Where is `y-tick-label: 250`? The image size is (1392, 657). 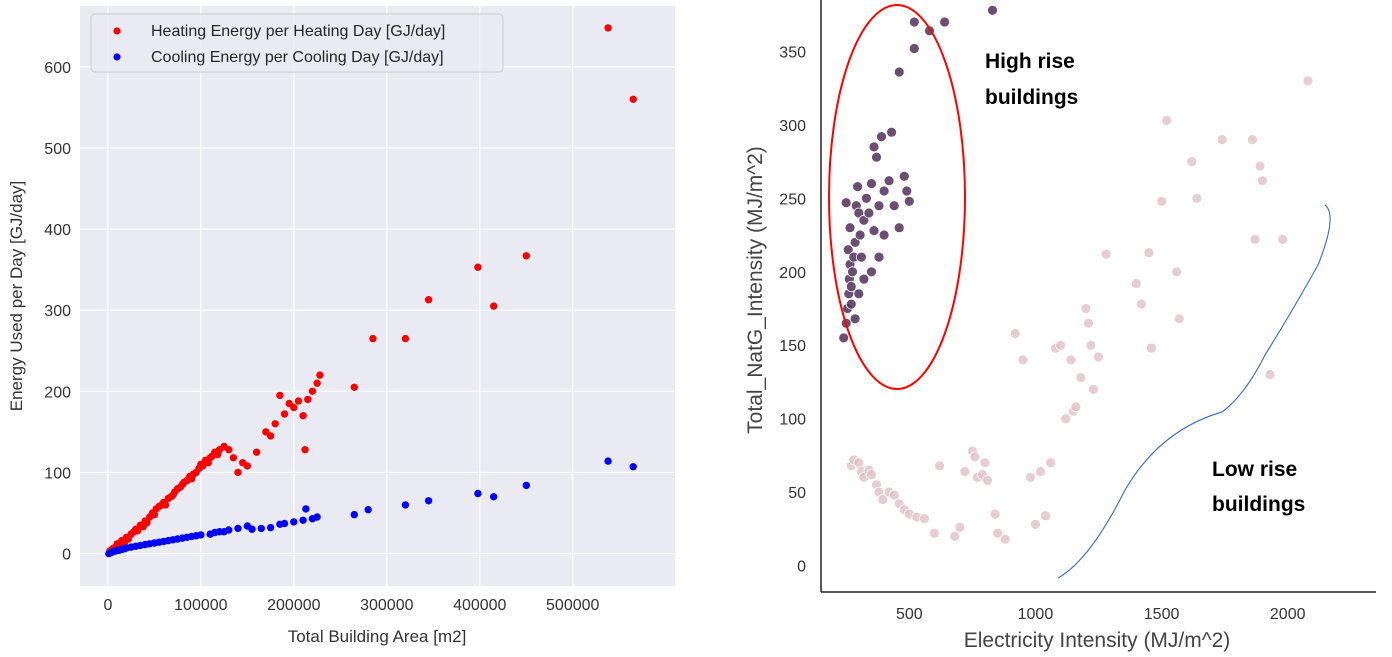
y-tick-label: 250 is located at coordinates (792, 199).